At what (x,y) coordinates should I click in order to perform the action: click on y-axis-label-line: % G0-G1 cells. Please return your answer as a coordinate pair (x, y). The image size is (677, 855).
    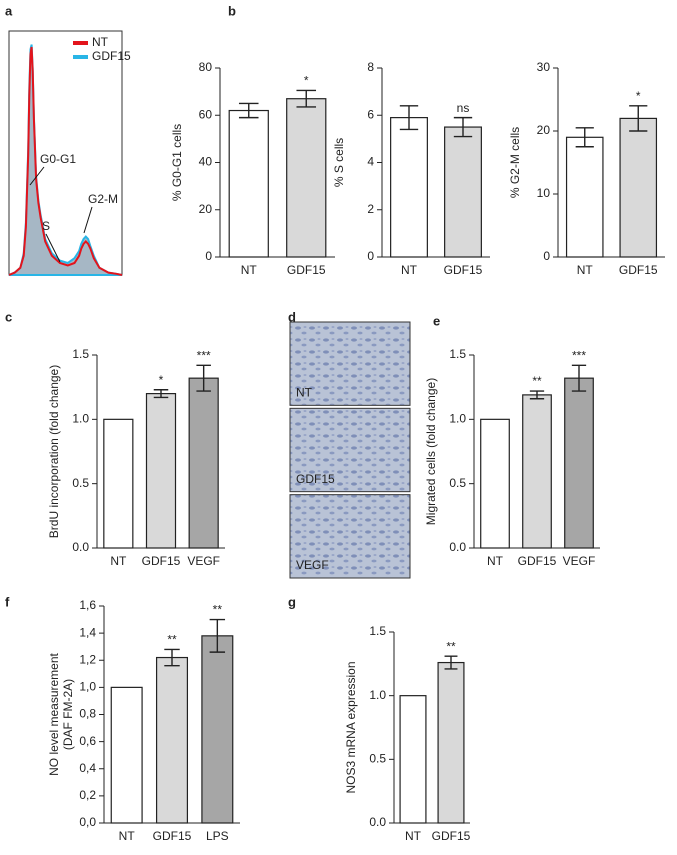
    Looking at the image, I should click on (177, 162).